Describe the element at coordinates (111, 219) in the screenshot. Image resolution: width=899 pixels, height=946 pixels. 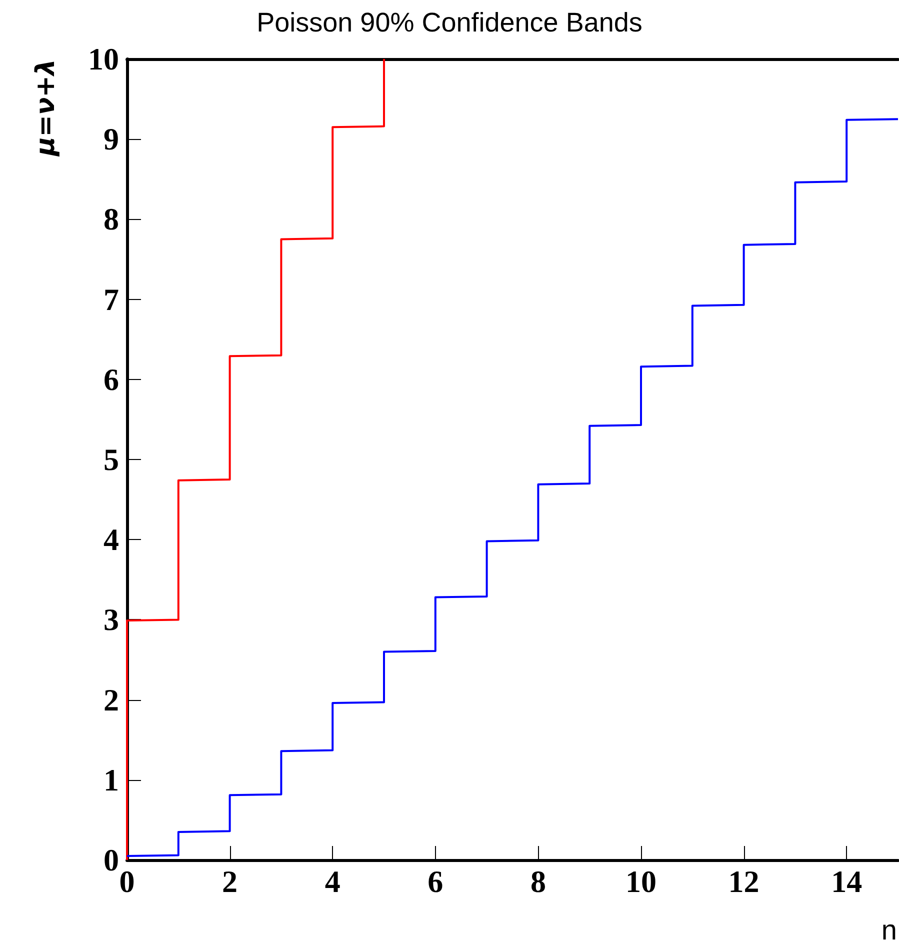
I see `y-tick-label: 8` at that location.